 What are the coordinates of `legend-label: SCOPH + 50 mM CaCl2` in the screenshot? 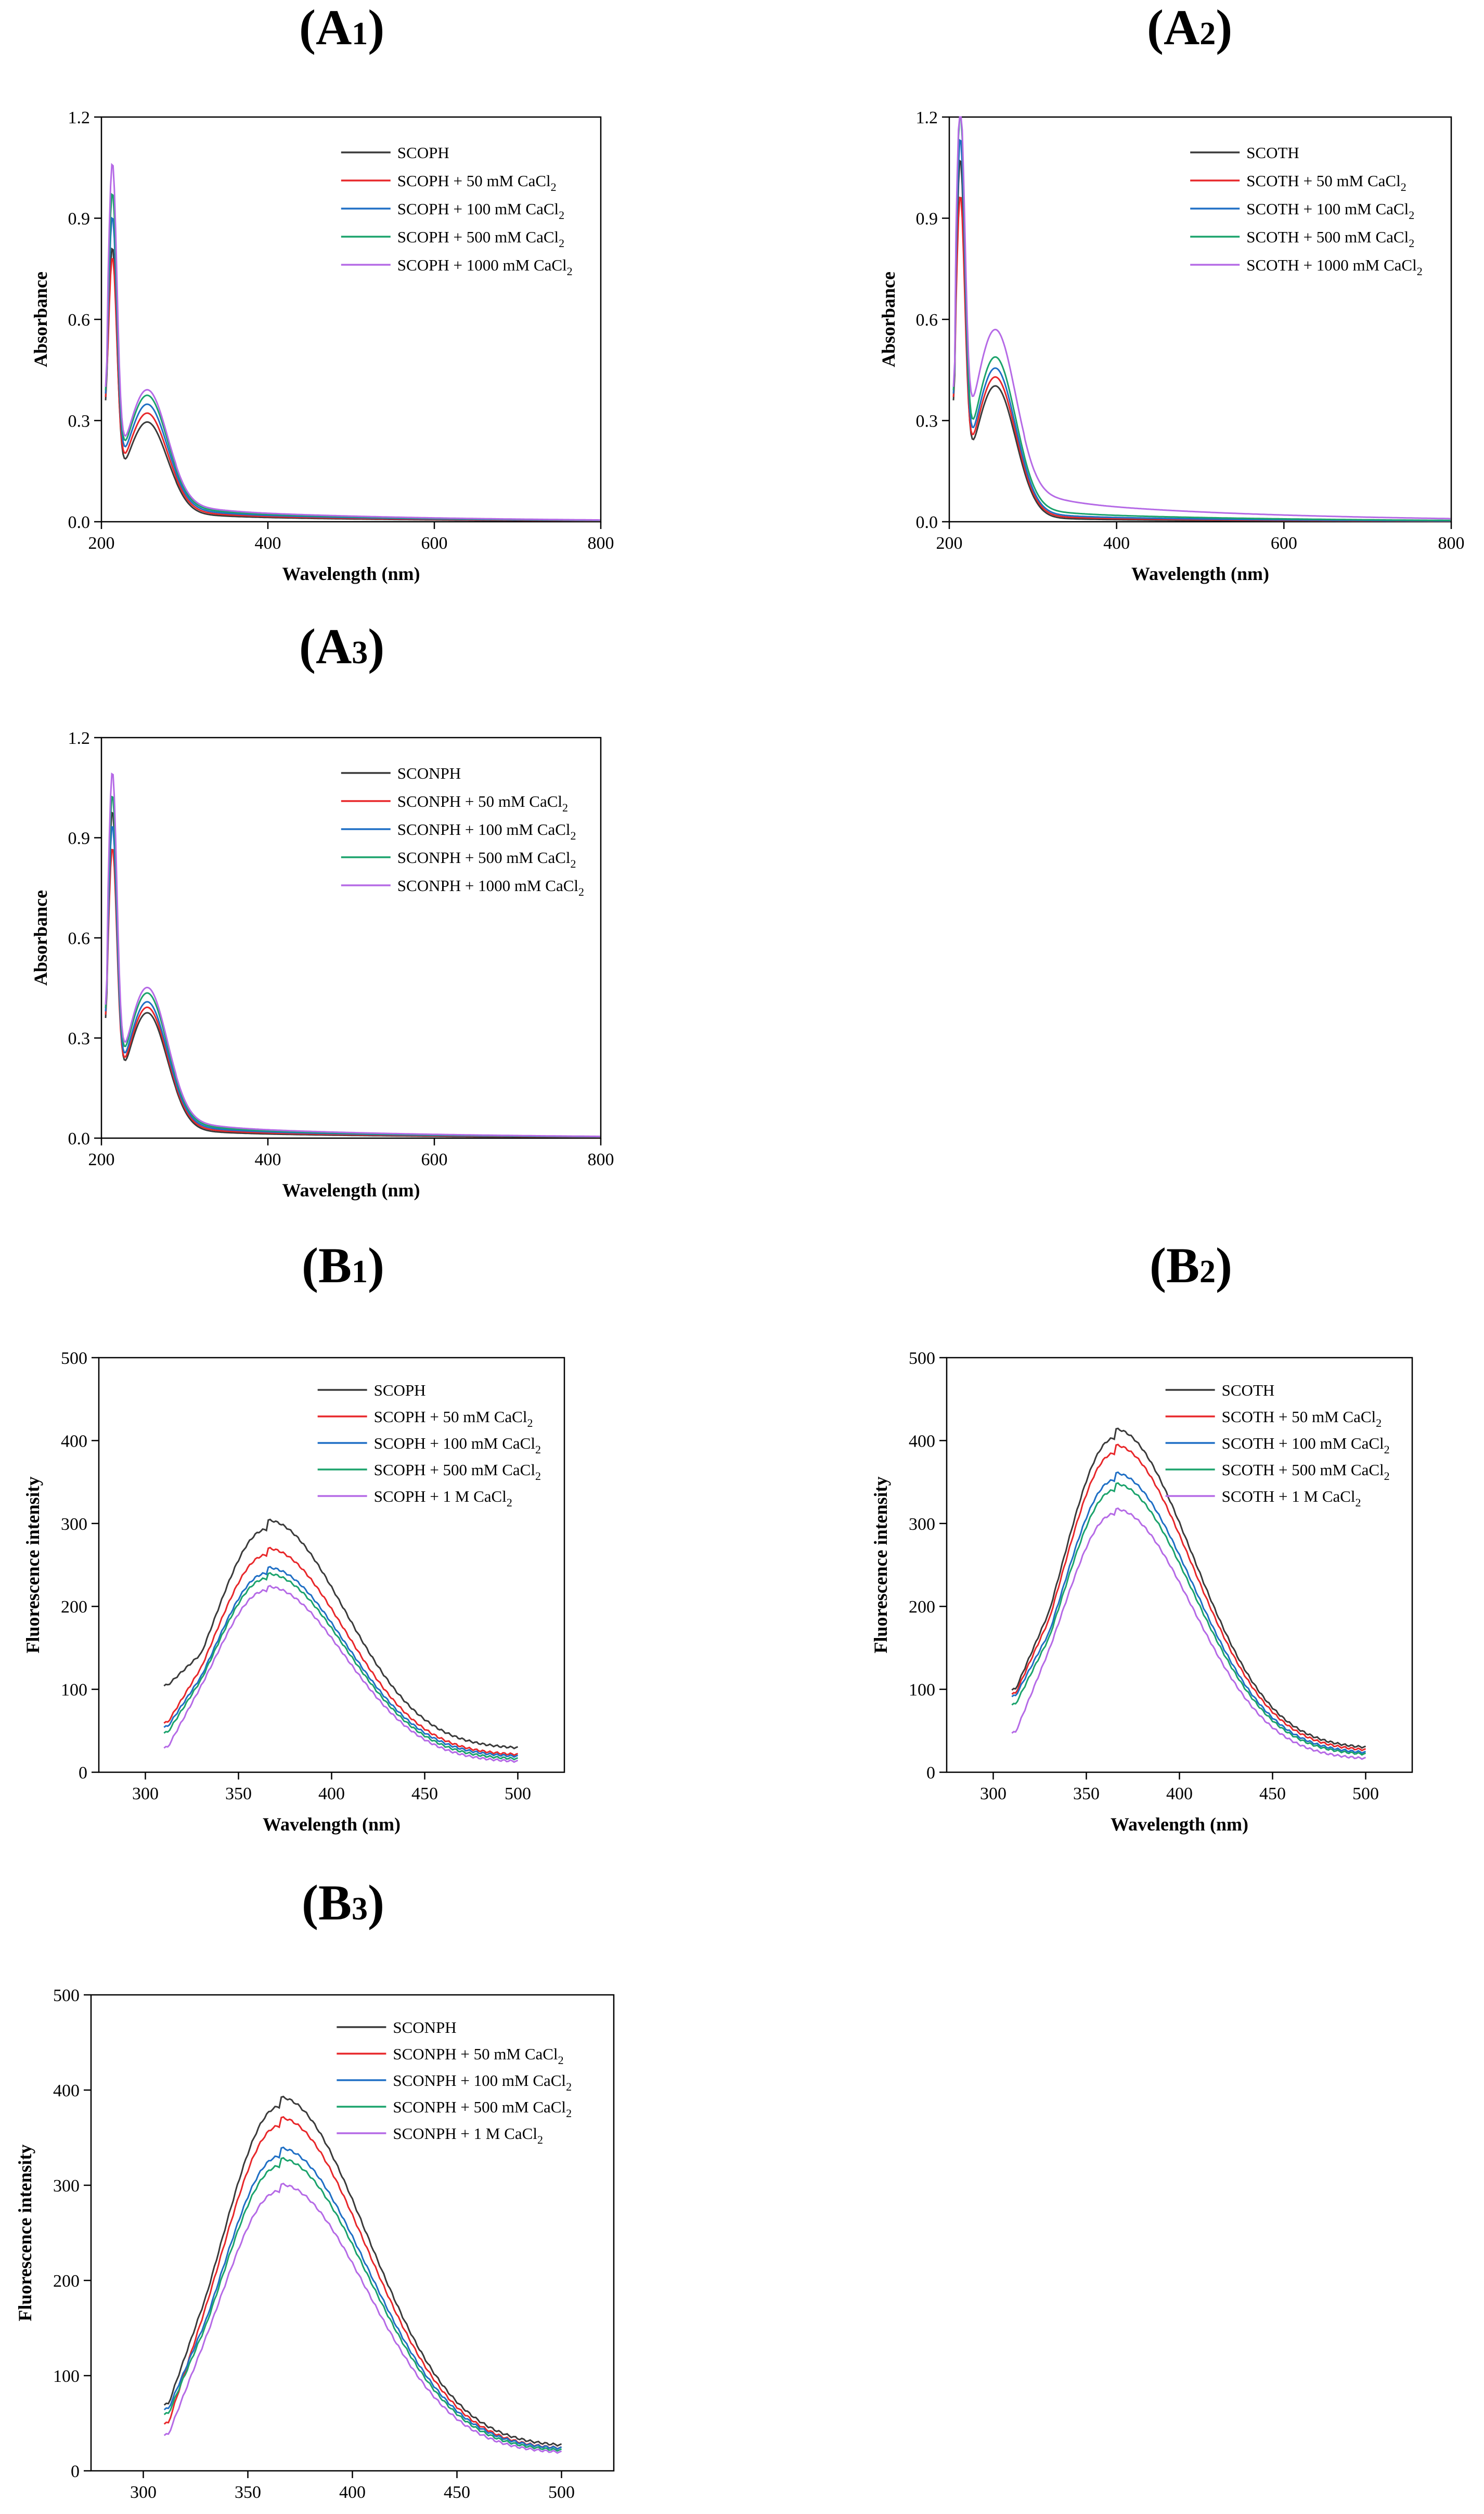 It's located at (453, 1418).